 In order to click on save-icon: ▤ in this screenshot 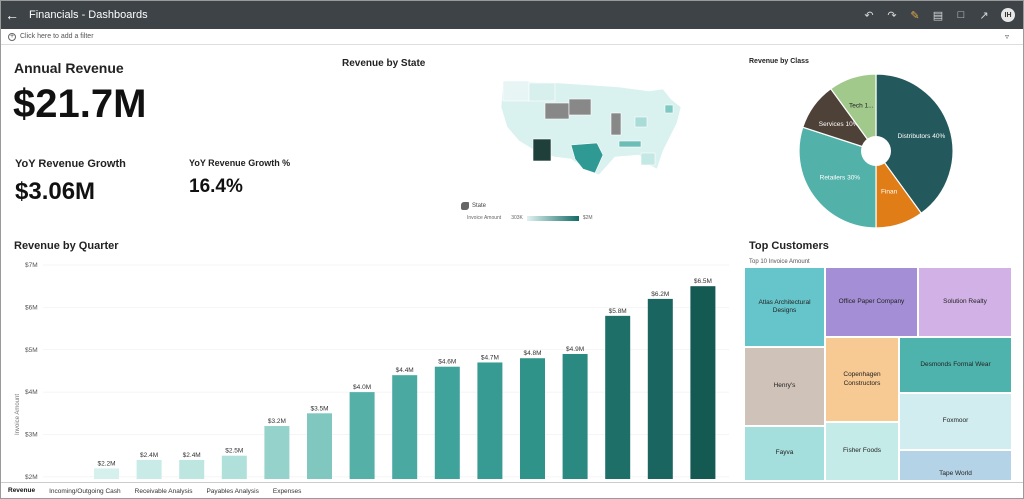, I will do `click(938, 15)`.